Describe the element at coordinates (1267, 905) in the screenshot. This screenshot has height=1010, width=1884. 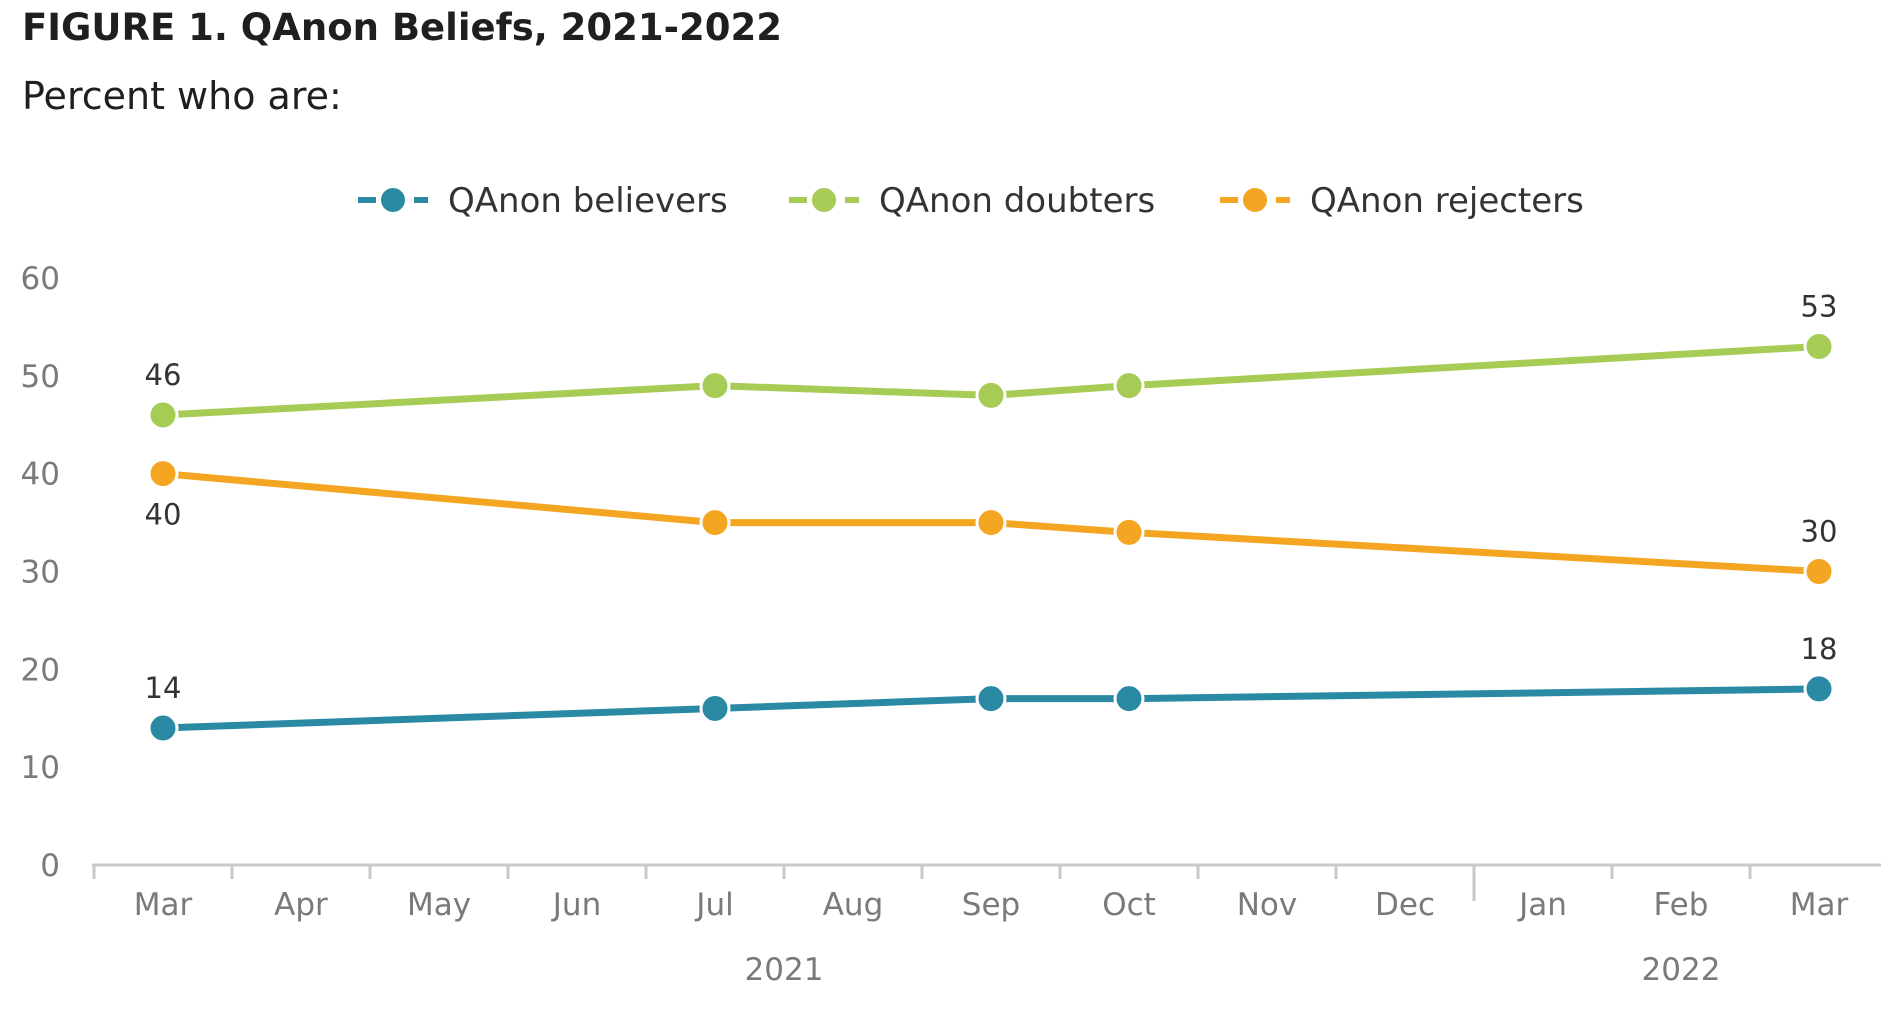
I see `x-tick-label: Nov` at that location.